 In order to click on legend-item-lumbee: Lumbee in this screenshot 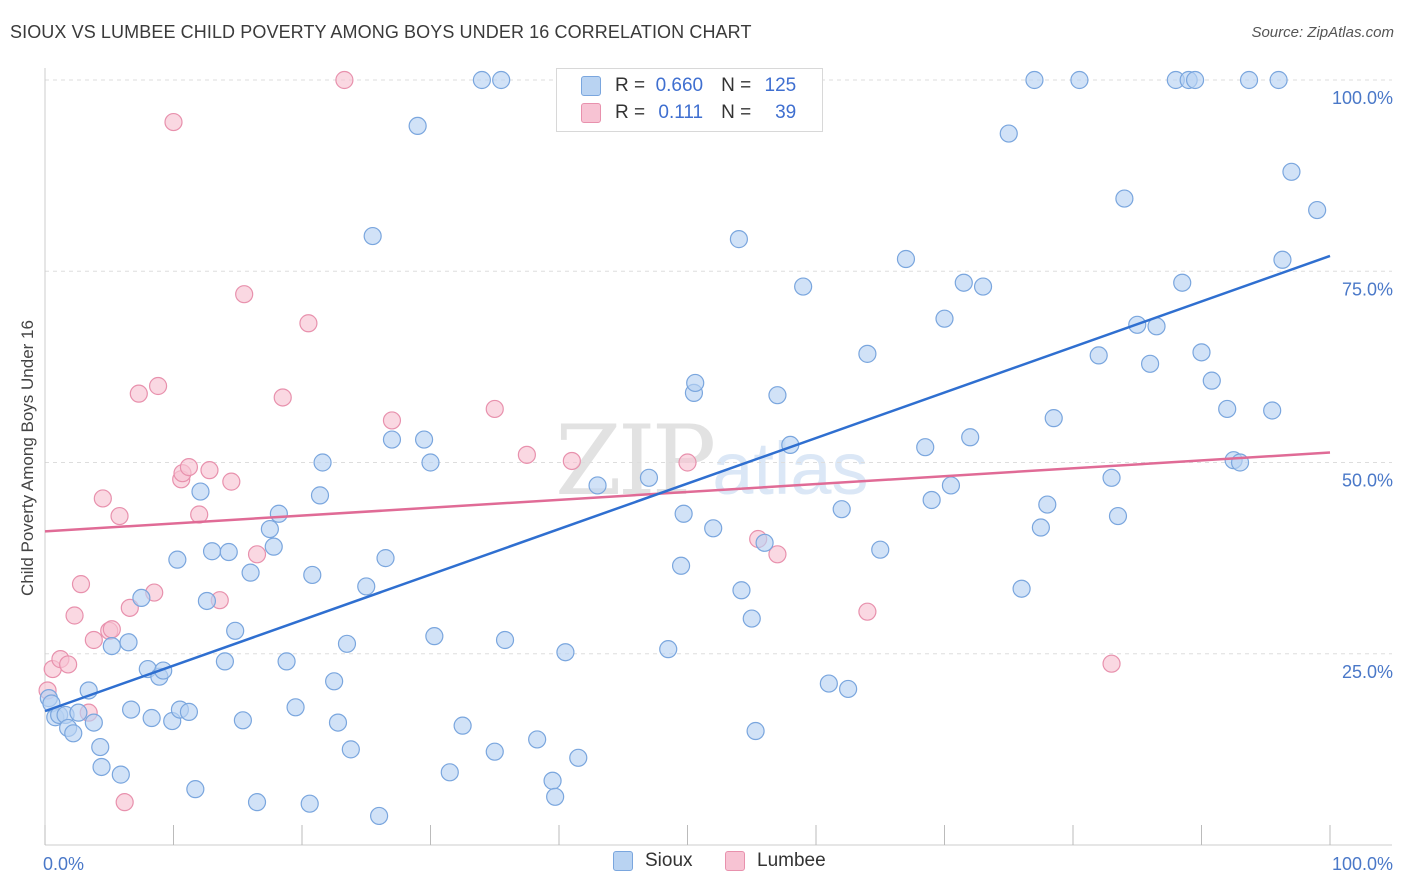, I will do `click(775, 861)`.